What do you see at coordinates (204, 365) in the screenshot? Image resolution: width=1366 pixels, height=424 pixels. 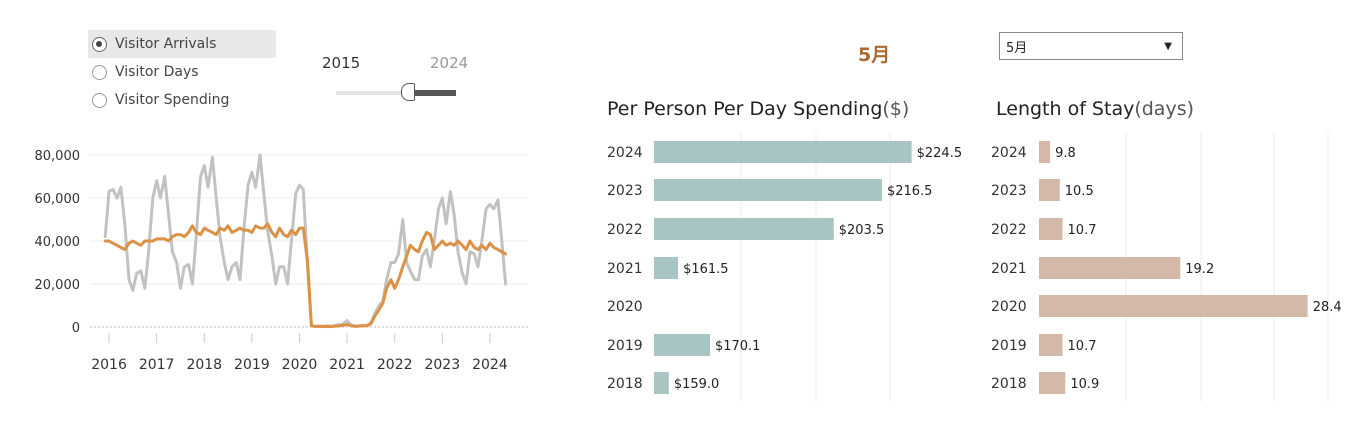 I see `x-tick-label: 2018` at bounding box center [204, 365].